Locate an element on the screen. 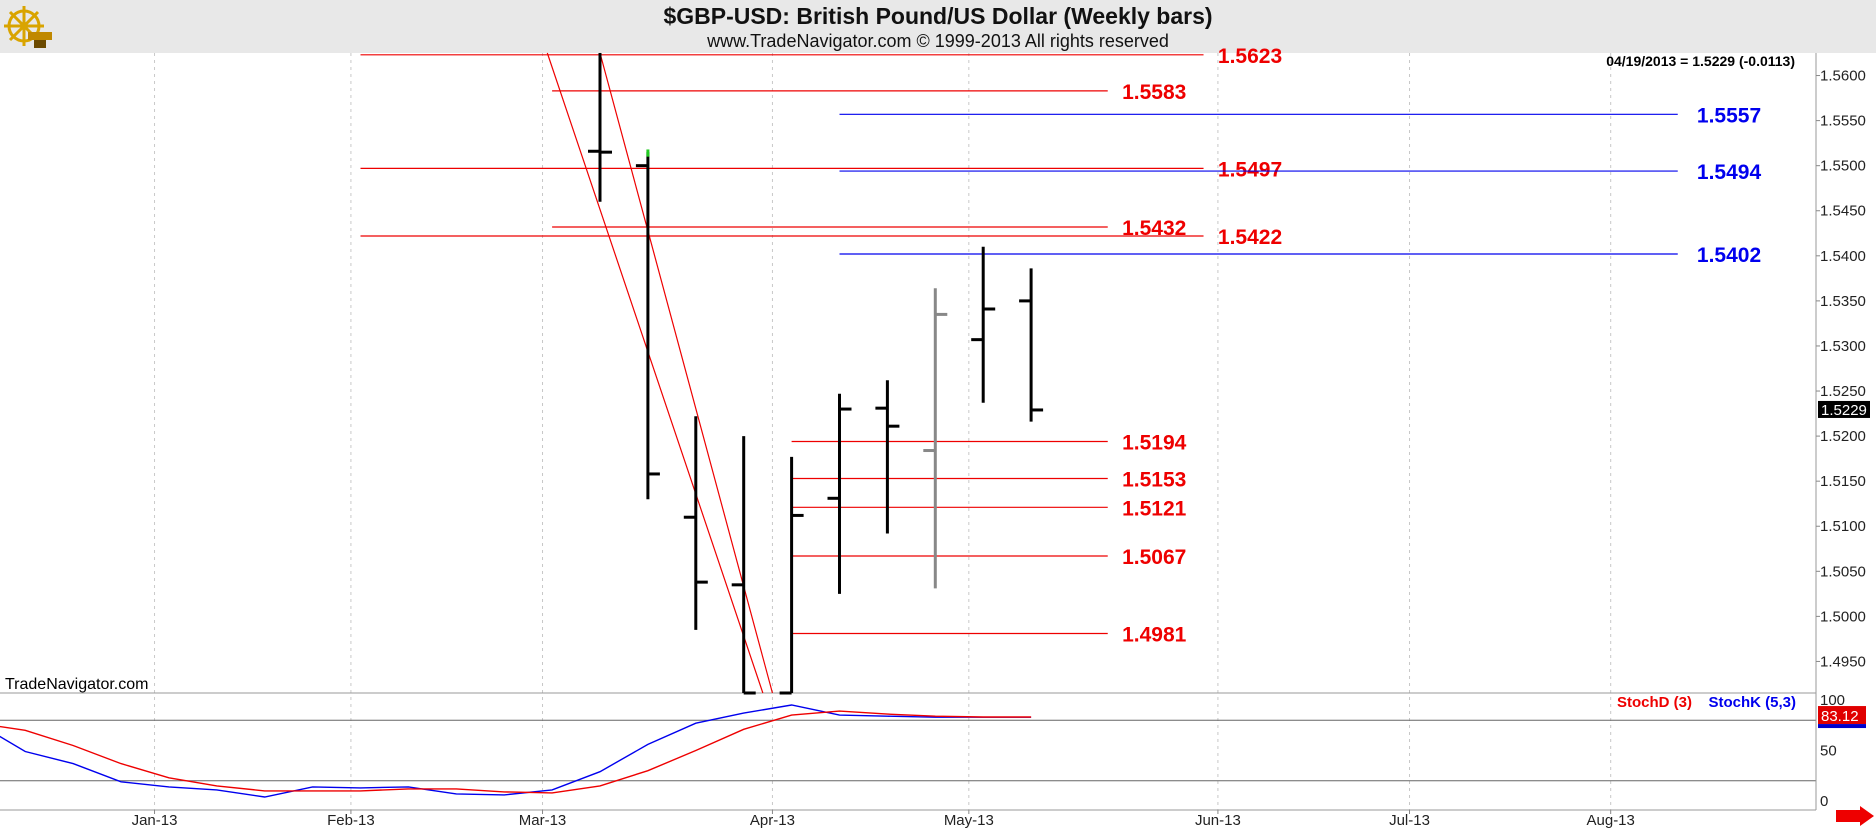  time-tick-label: Jul-13 is located at coordinates (1409, 820).